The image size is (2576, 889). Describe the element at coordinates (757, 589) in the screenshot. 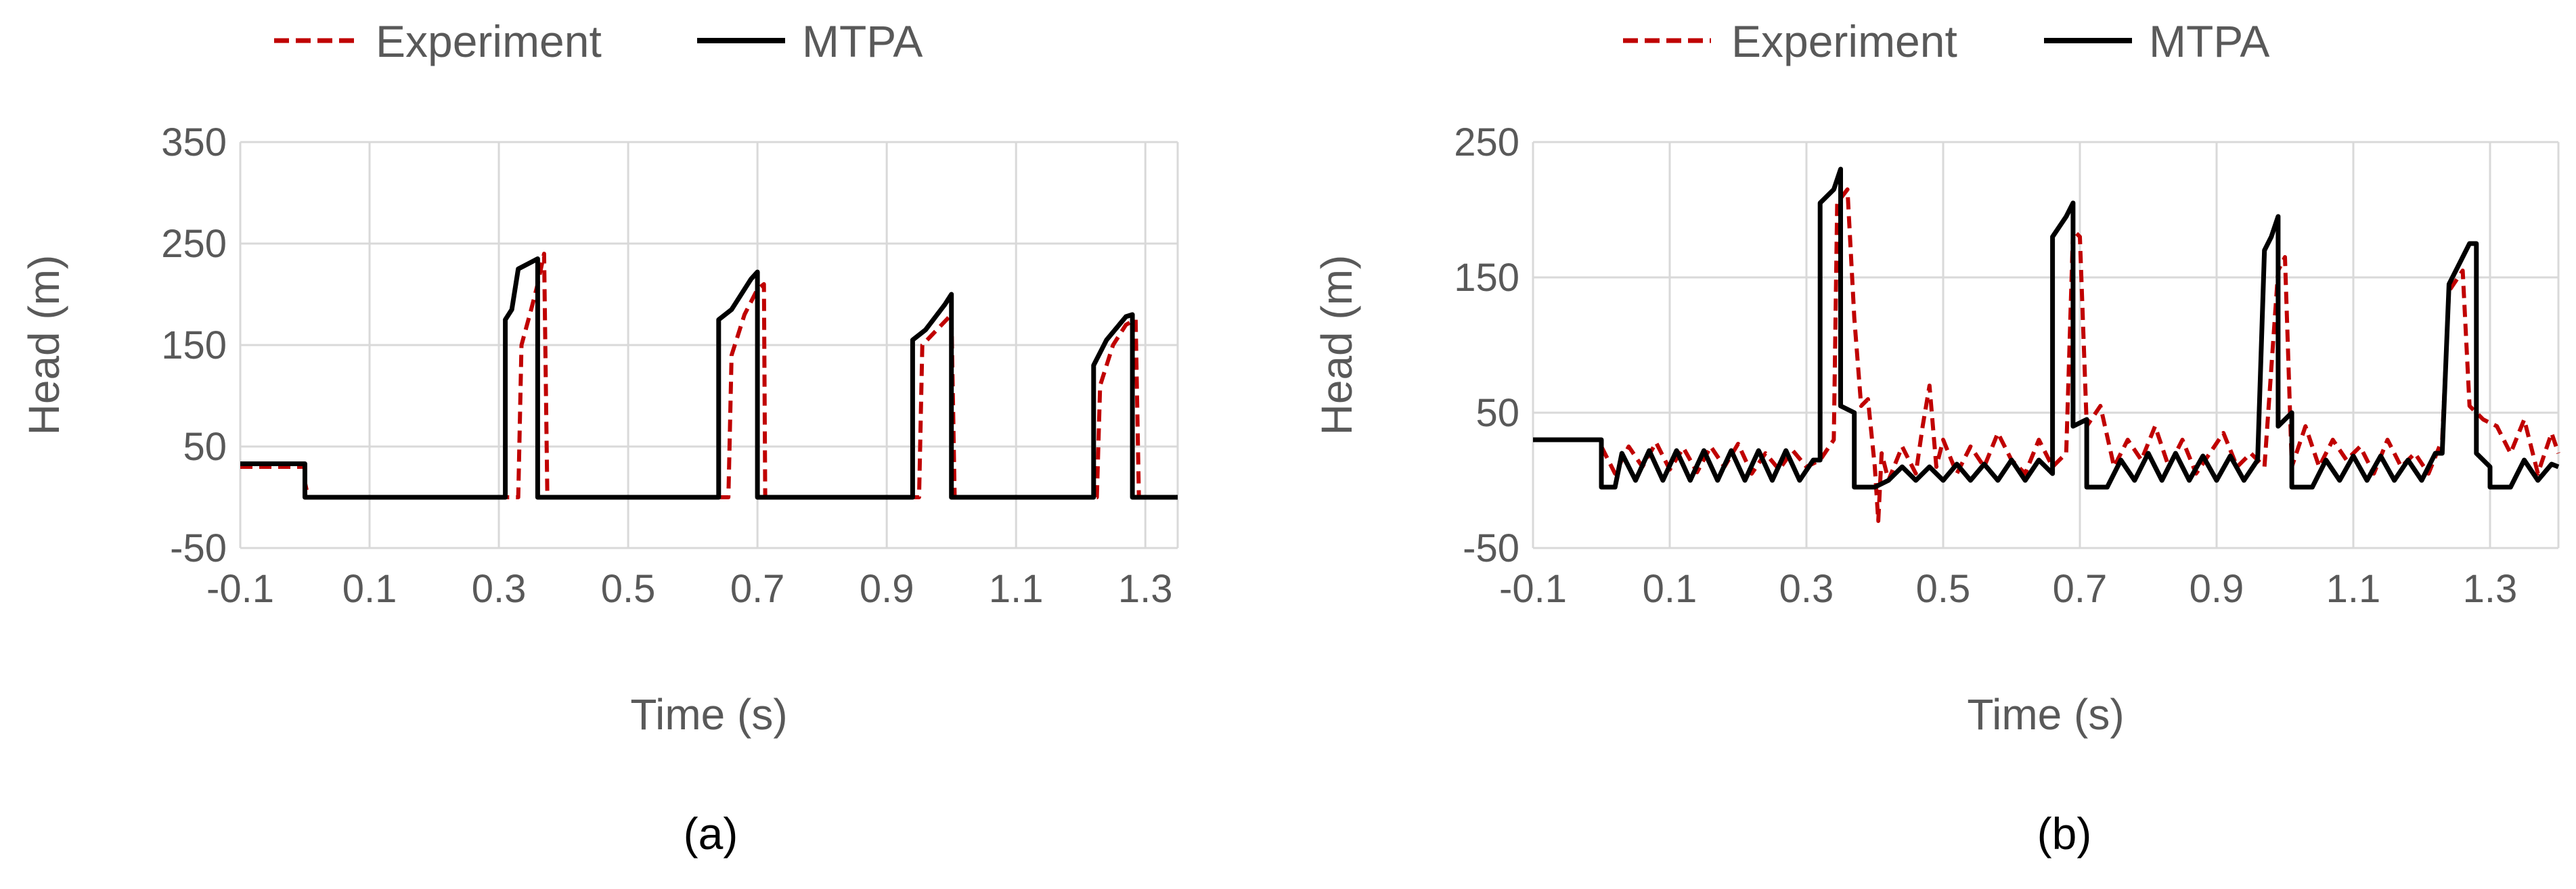

I see `chart-a-x-tick-label-4: 0.7` at that location.